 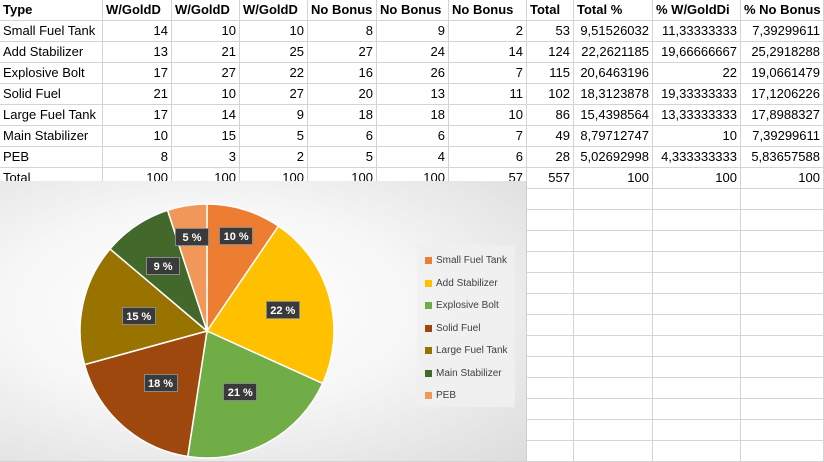 I want to click on value-cell: 21, so click(x=206, y=52).